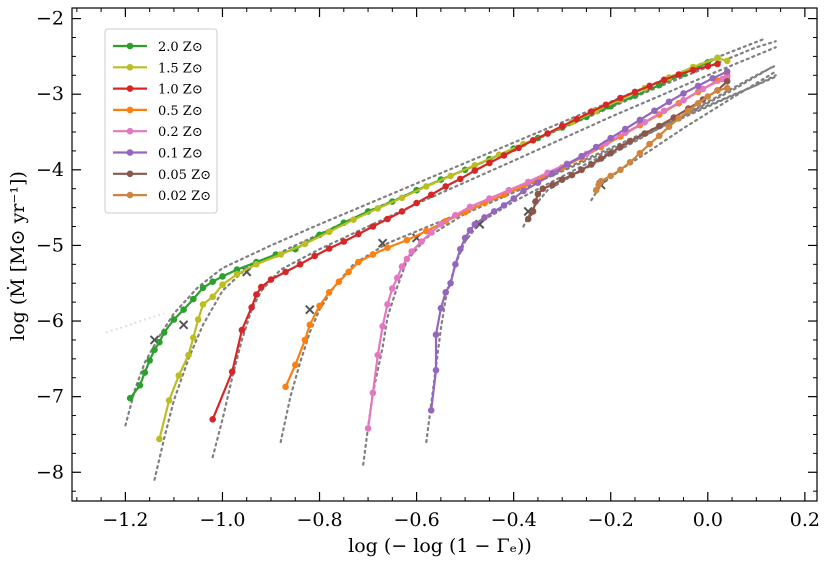 This screenshot has width=830, height=566. Describe the element at coordinates (461, 520) in the screenshot. I see `x-tick-labels: −1.2 −1.0 −0.8 −0.6 −0.4 −0.2 0.0 0.2` at that location.